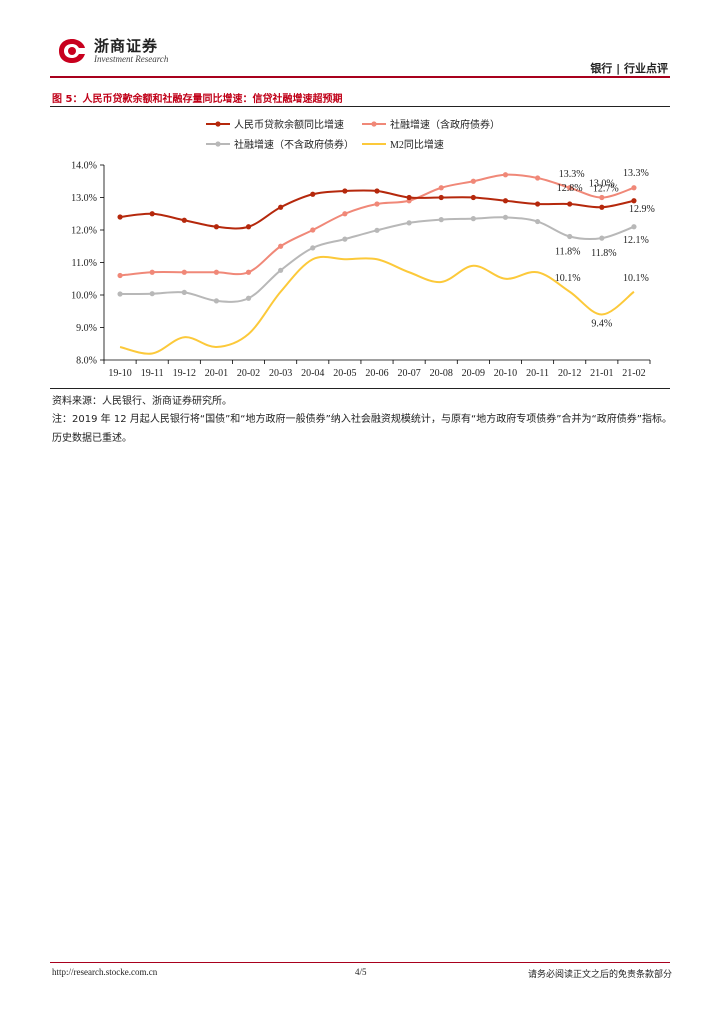  Describe the element at coordinates (126, 46) in the screenshot. I see `logo-cn: 浙商证券` at that location.